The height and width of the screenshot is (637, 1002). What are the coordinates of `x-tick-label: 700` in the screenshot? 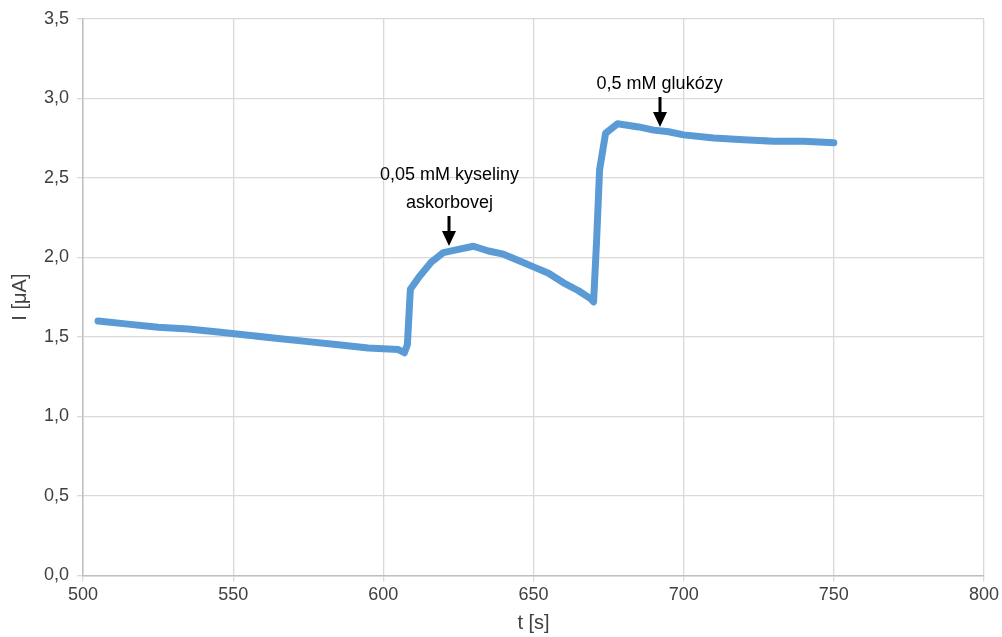 It's located at (683, 594).